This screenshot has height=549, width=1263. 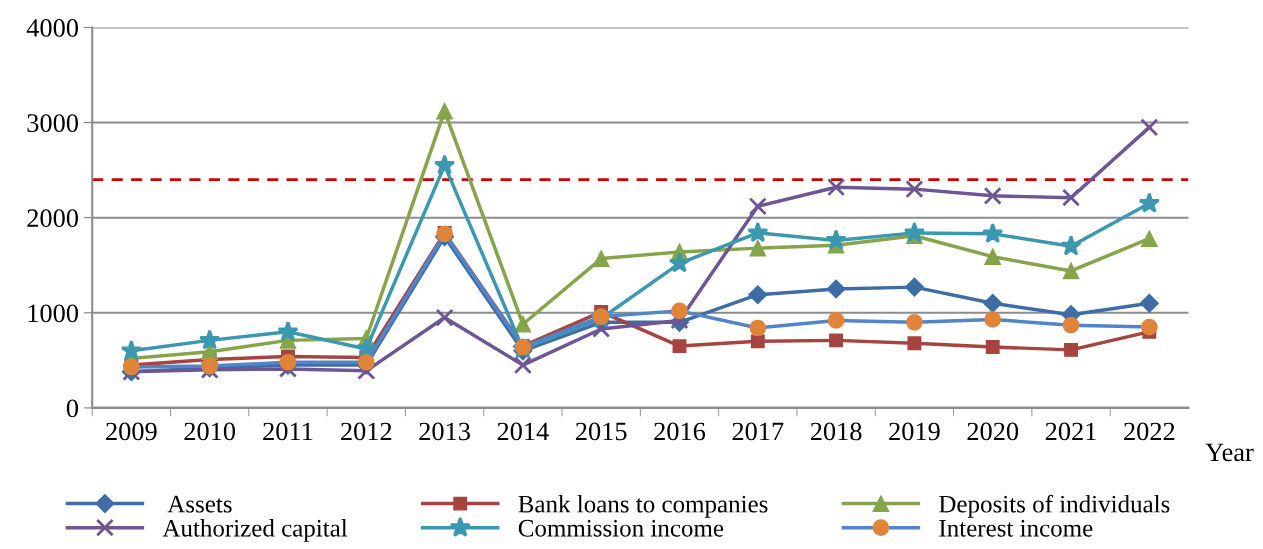 What do you see at coordinates (523, 431) in the screenshot?
I see `x-tick-label: 2014` at bounding box center [523, 431].